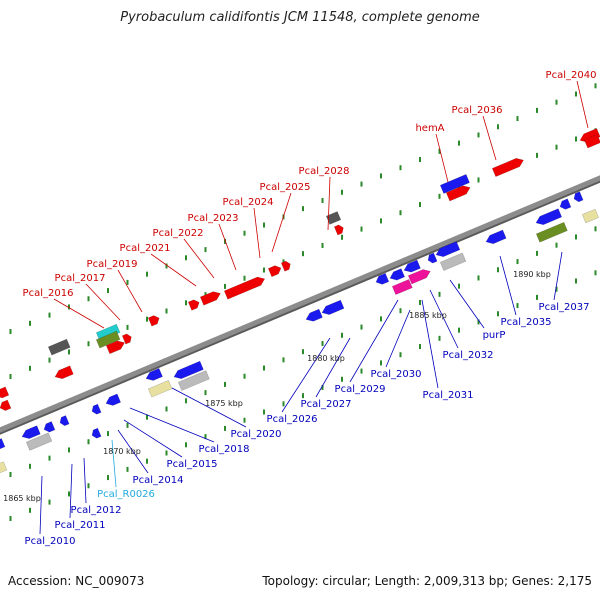  Describe the element at coordinates (80, 525) in the screenshot. I see `gene-label: Pcal_2011` at that location.